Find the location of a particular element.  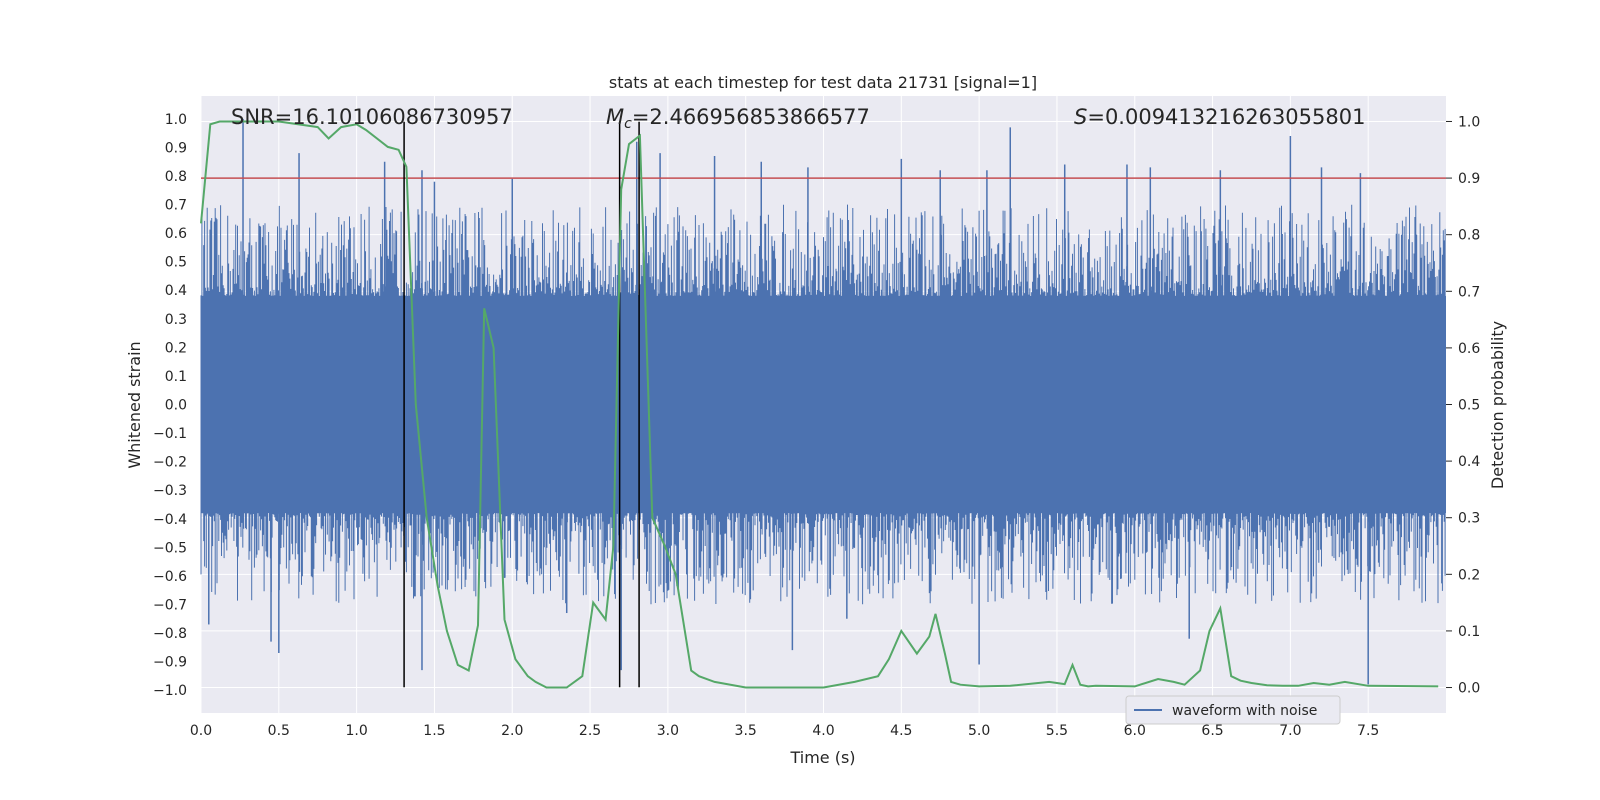

x-tick-label: 1.5 is located at coordinates (434, 731).